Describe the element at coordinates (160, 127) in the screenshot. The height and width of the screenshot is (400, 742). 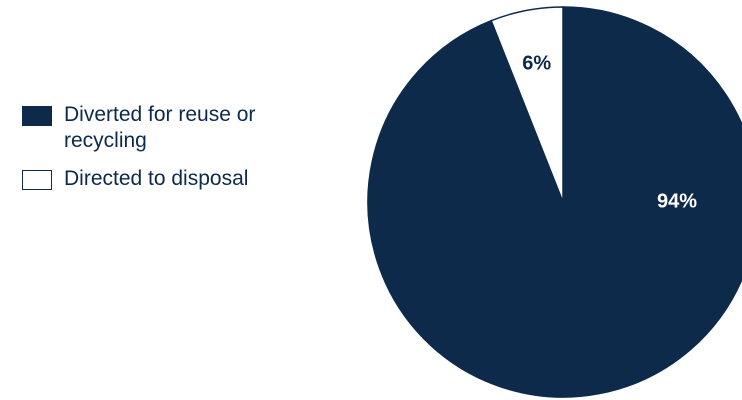
I see `legend-label-diverted: Diverted for reuse or recycling` at that location.